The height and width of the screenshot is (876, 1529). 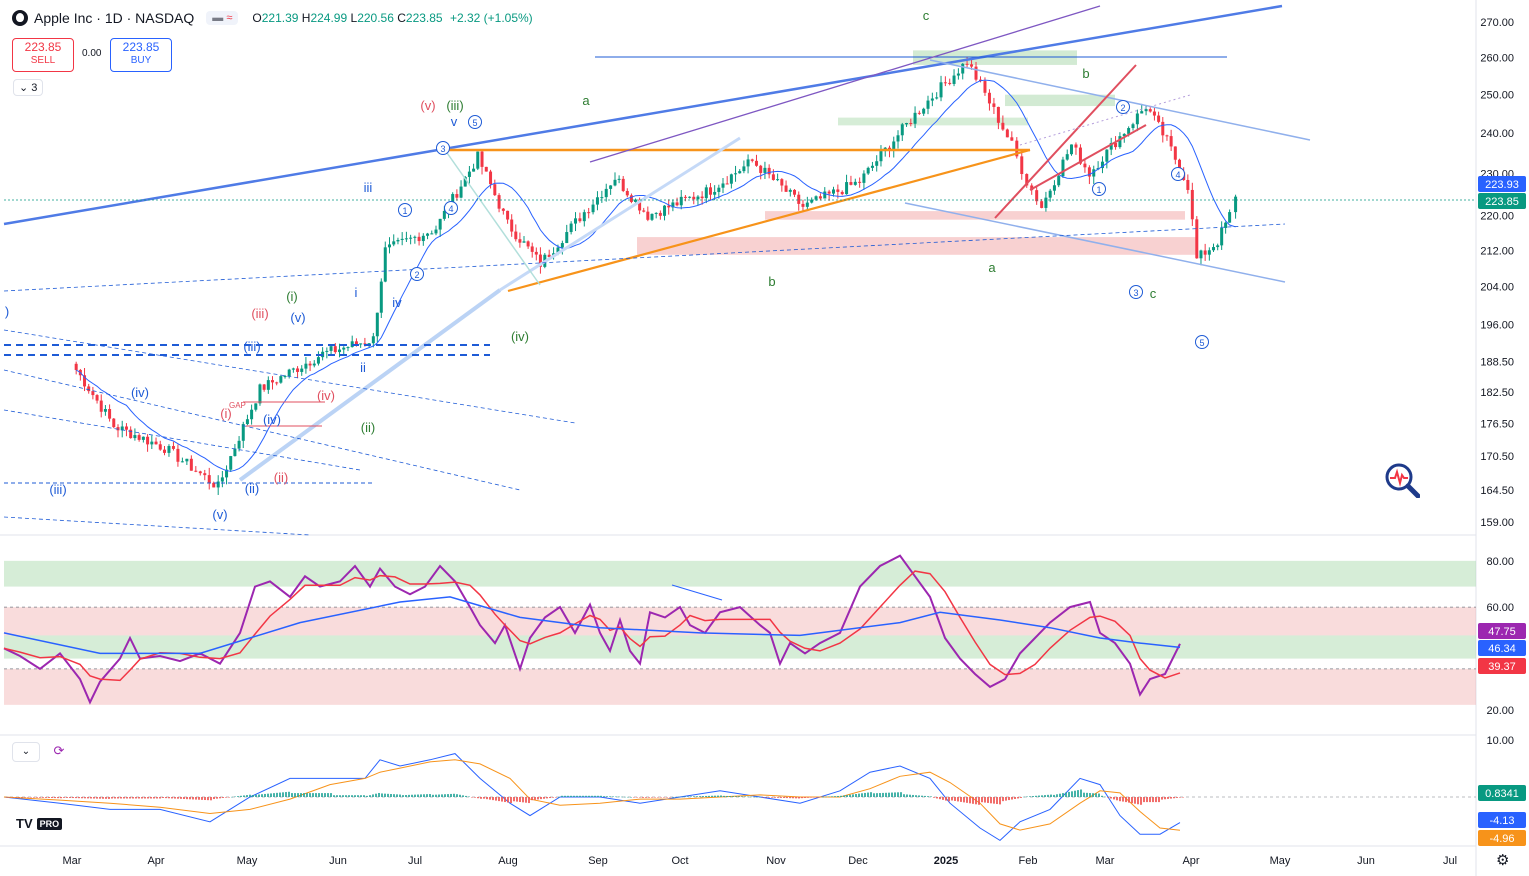 What do you see at coordinates (43, 55) in the screenshot?
I see `sell-button: 223.85 SELL` at bounding box center [43, 55].